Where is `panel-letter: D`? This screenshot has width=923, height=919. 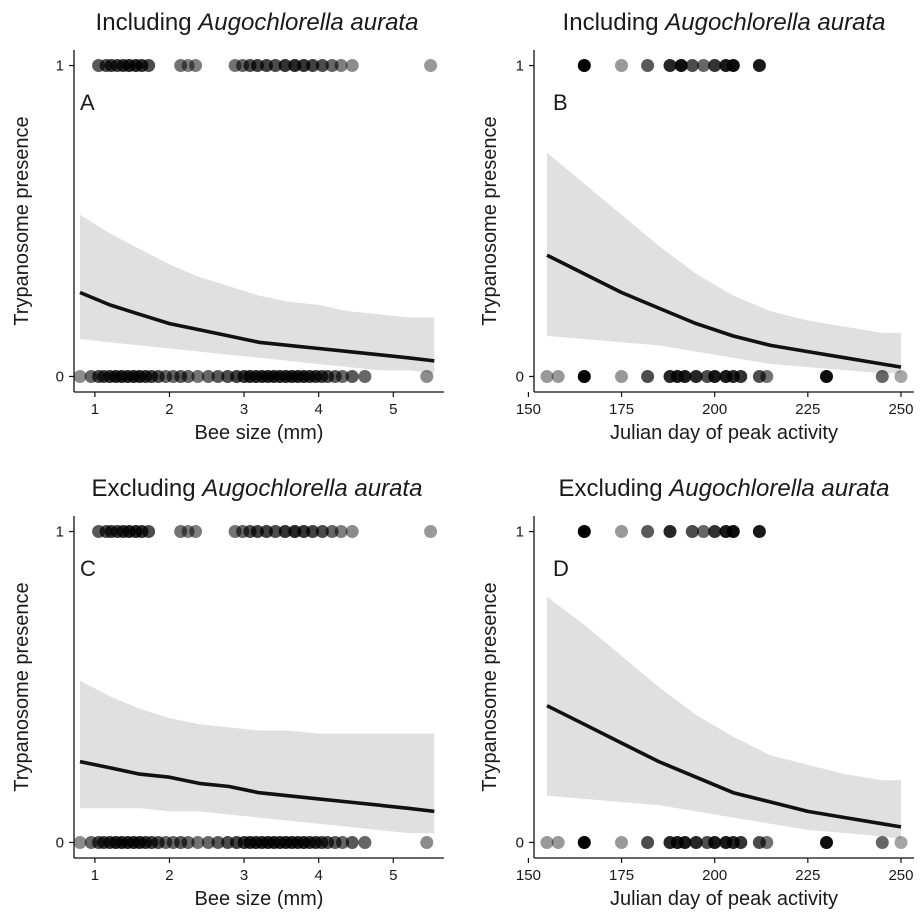
panel-letter: D is located at coordinates (561, 568).